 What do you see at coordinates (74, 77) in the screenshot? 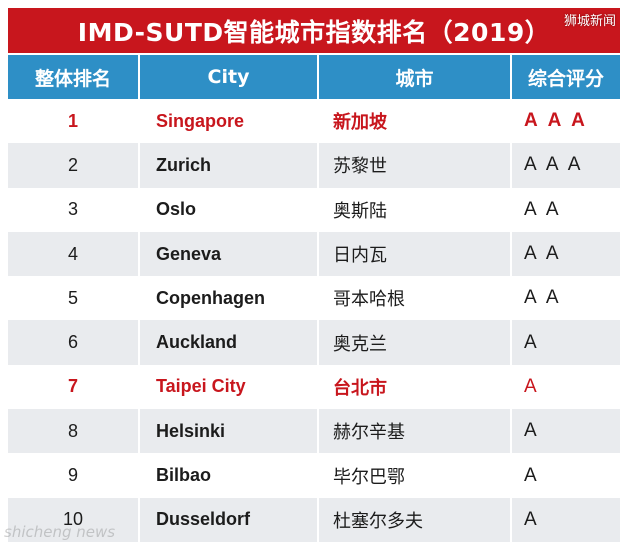
I see `header-rank: 整体排名` at bounding box center [74, 77].